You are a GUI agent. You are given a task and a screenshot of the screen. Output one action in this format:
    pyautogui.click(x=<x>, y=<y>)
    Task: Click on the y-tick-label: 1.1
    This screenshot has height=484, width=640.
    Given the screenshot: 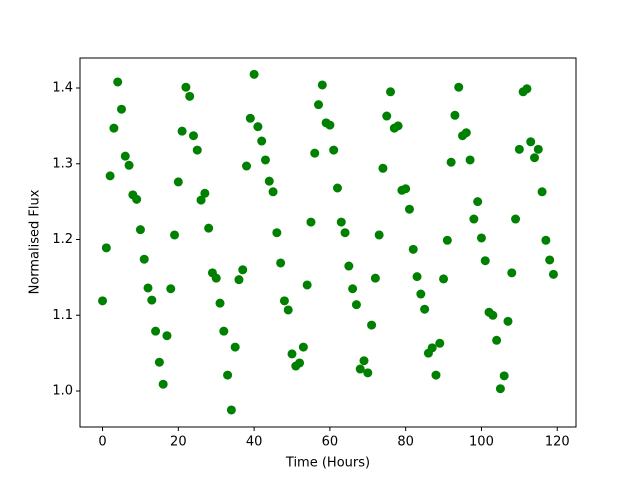 What is the action you would take?
    pyautogui.click(x=62, y=315)
    